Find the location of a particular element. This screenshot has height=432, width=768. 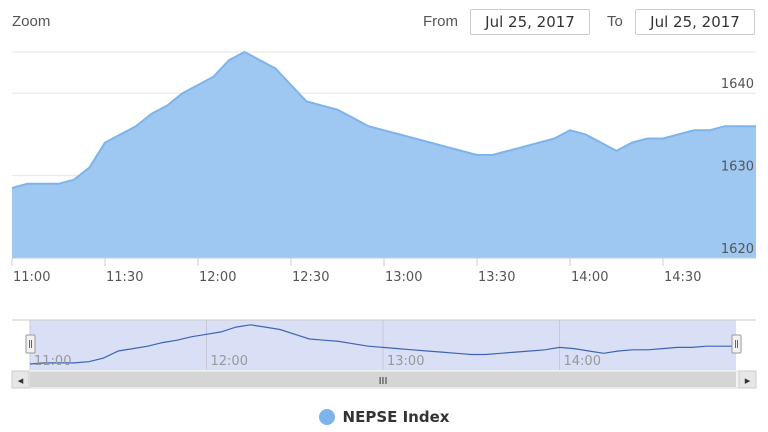

scrollbar-right-arrow-icon: ▸ is located at coordinates (748, 380).